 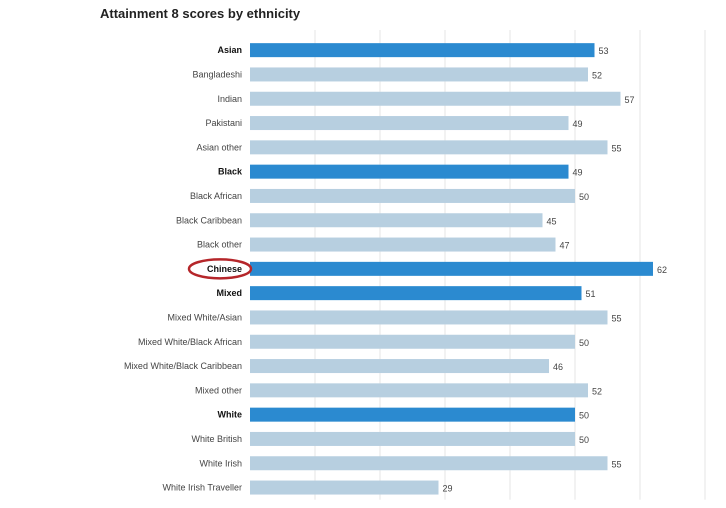 What do you see at coordinates (190, 342) in the screenshot?
I see `category-label-mixed-white-black-african: Mixed White/Black African` at bounding box center [190, 342].